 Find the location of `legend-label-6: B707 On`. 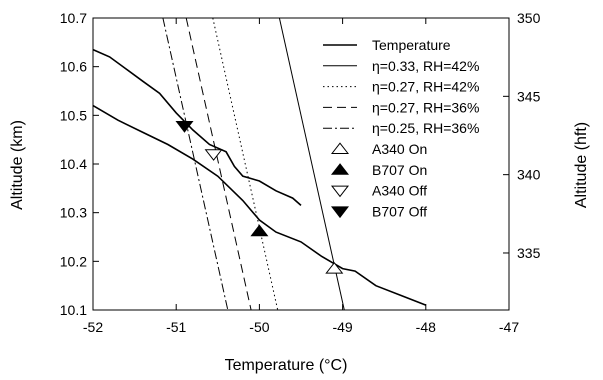

legend-label-6: B707 On is located at coordinates (399, 170).